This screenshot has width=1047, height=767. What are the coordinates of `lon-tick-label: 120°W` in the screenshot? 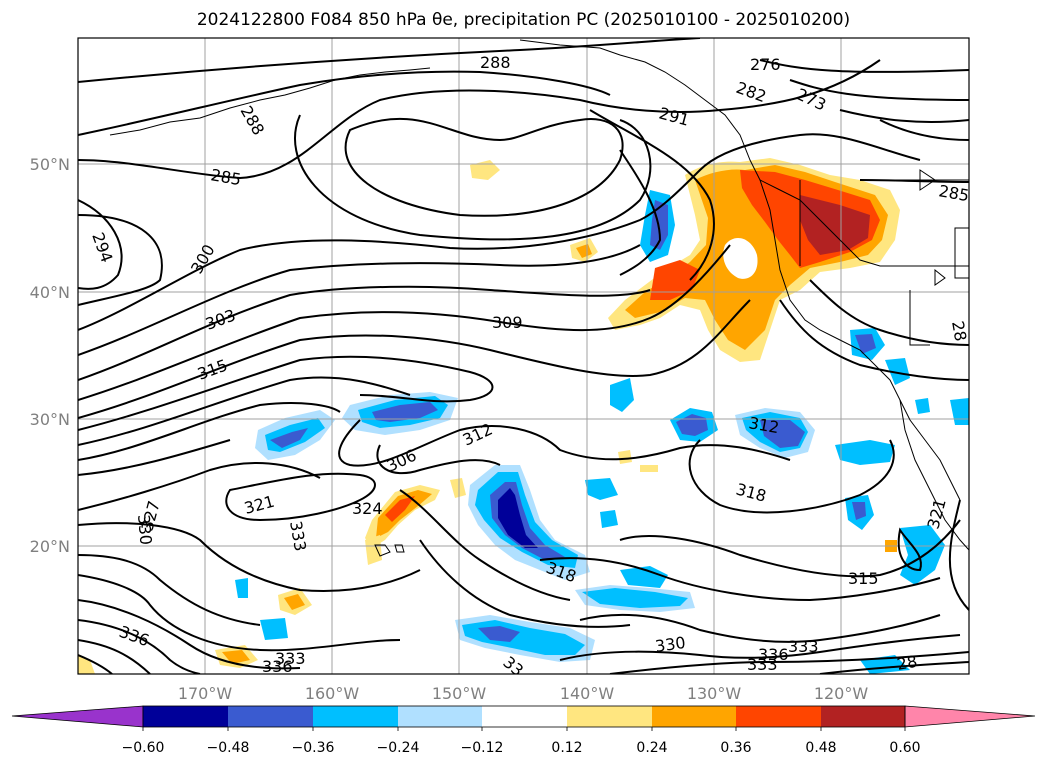 It's located at (841, 693).